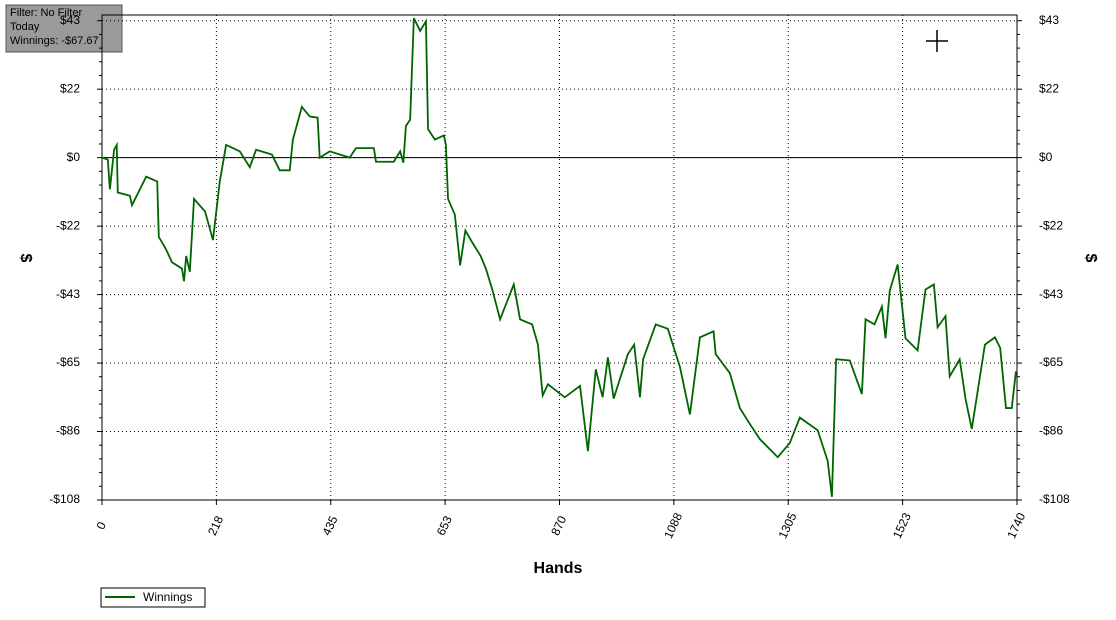  I want to click on x-tick-label: 1088, so click(673, 525).